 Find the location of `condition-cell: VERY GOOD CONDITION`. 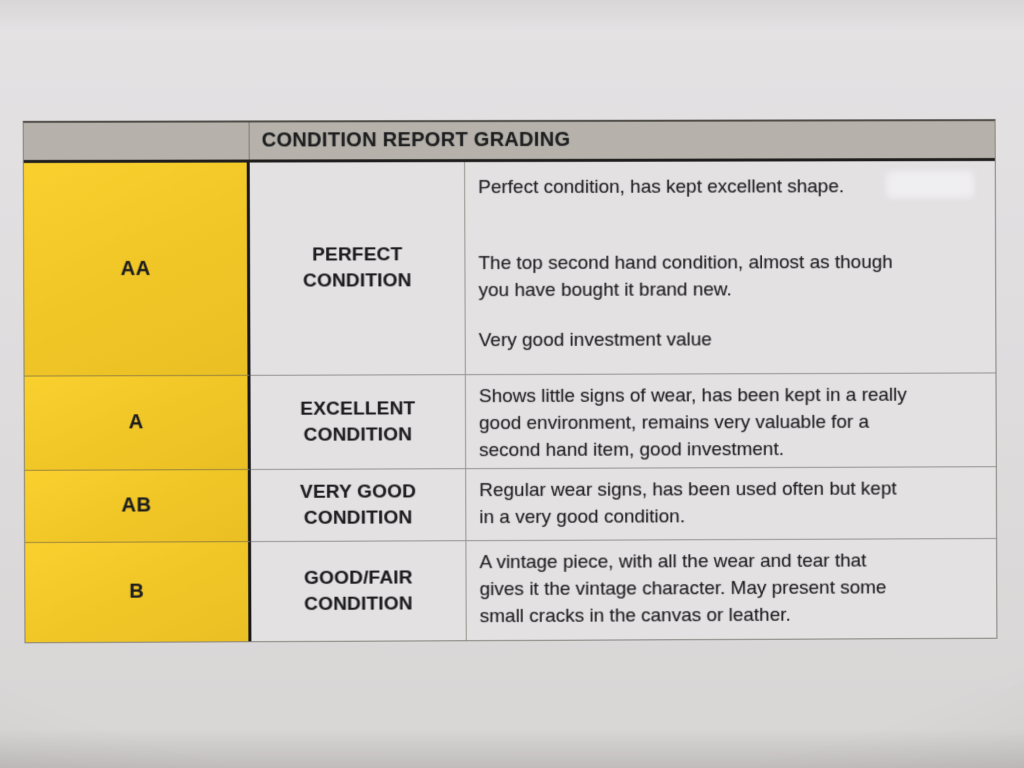

condition-cell: VERY GOOD CONDITION is located at coordinates (358, 505).